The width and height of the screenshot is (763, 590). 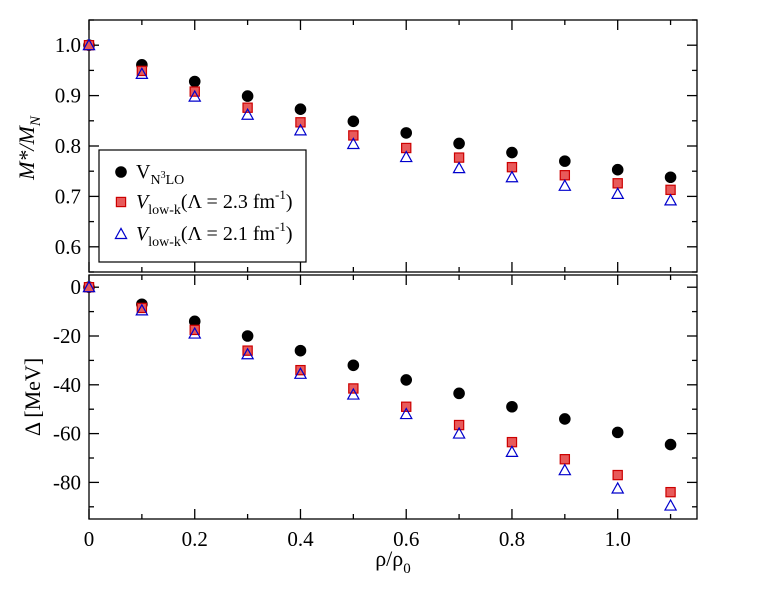 What do you see at coordinates (214, 202) in the screenshot?
I see `legend-label: Vlow-k(Λ = 2.3 fm-1)` at bounding box center [214, 202].